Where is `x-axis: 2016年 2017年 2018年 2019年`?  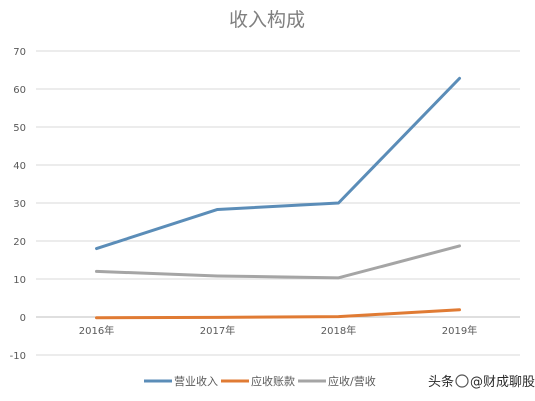
x-axis: 2016年 2017年 2018年 2019年 is located at coordinates (278, 326).